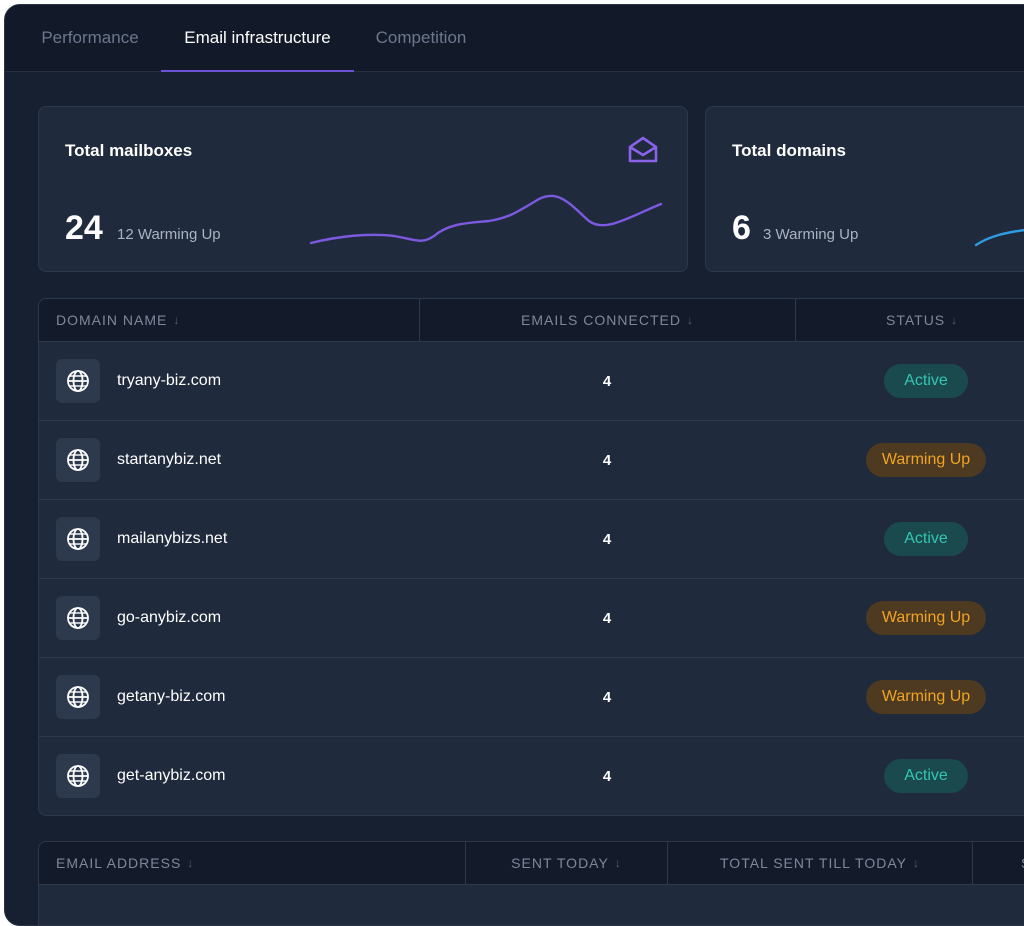 This screenshot has height=926, width=1024. What do you see at coordinates (486, 219) in the screenshot?
I see `mailboxes-sparkline` at bounding box center [486, 219].